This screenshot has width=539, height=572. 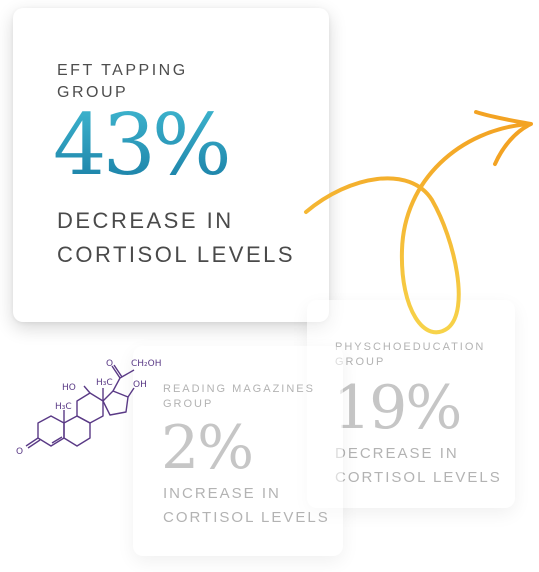 What do you see at coordinates (418, 477) in the screenshot?
I see `psychoeducation-desc-line2: CORTISOL LEVELS` at bounding box center [418, 477].